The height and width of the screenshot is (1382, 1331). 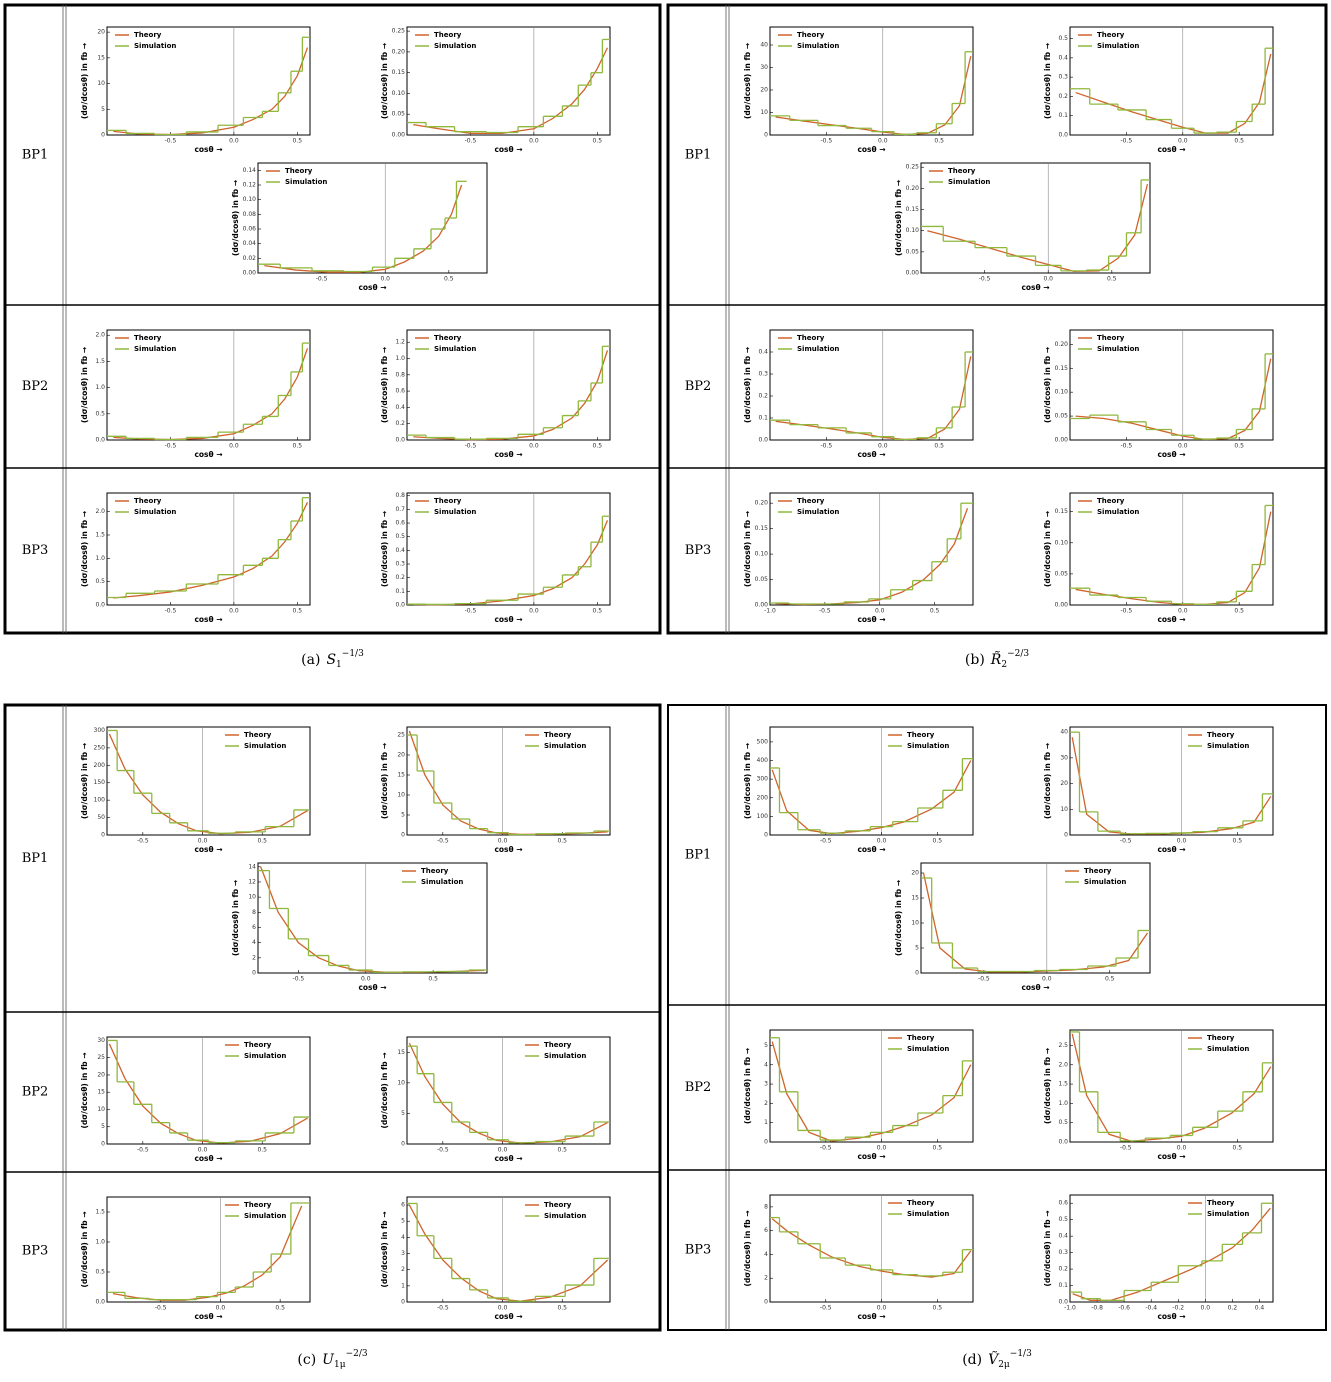 I want to click on row-label: BP3, so click(x=35, y=1251).